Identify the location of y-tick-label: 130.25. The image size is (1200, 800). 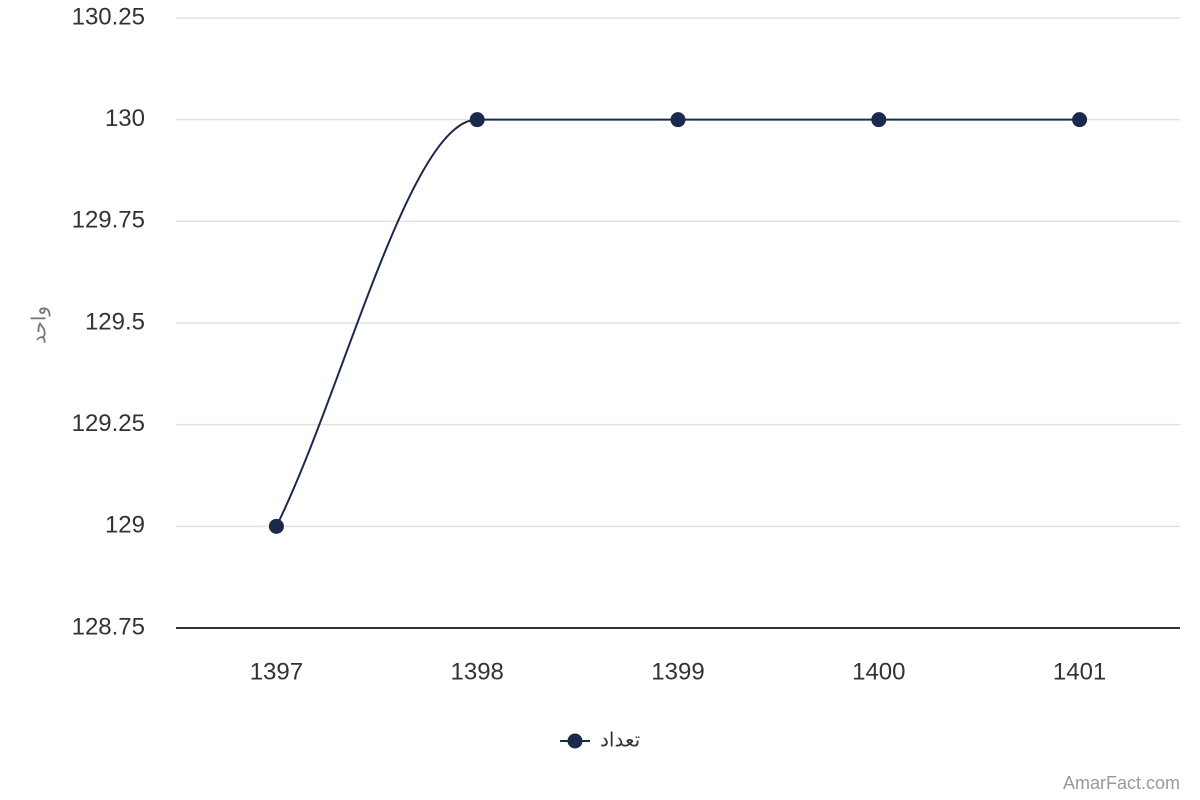
(108, 16).